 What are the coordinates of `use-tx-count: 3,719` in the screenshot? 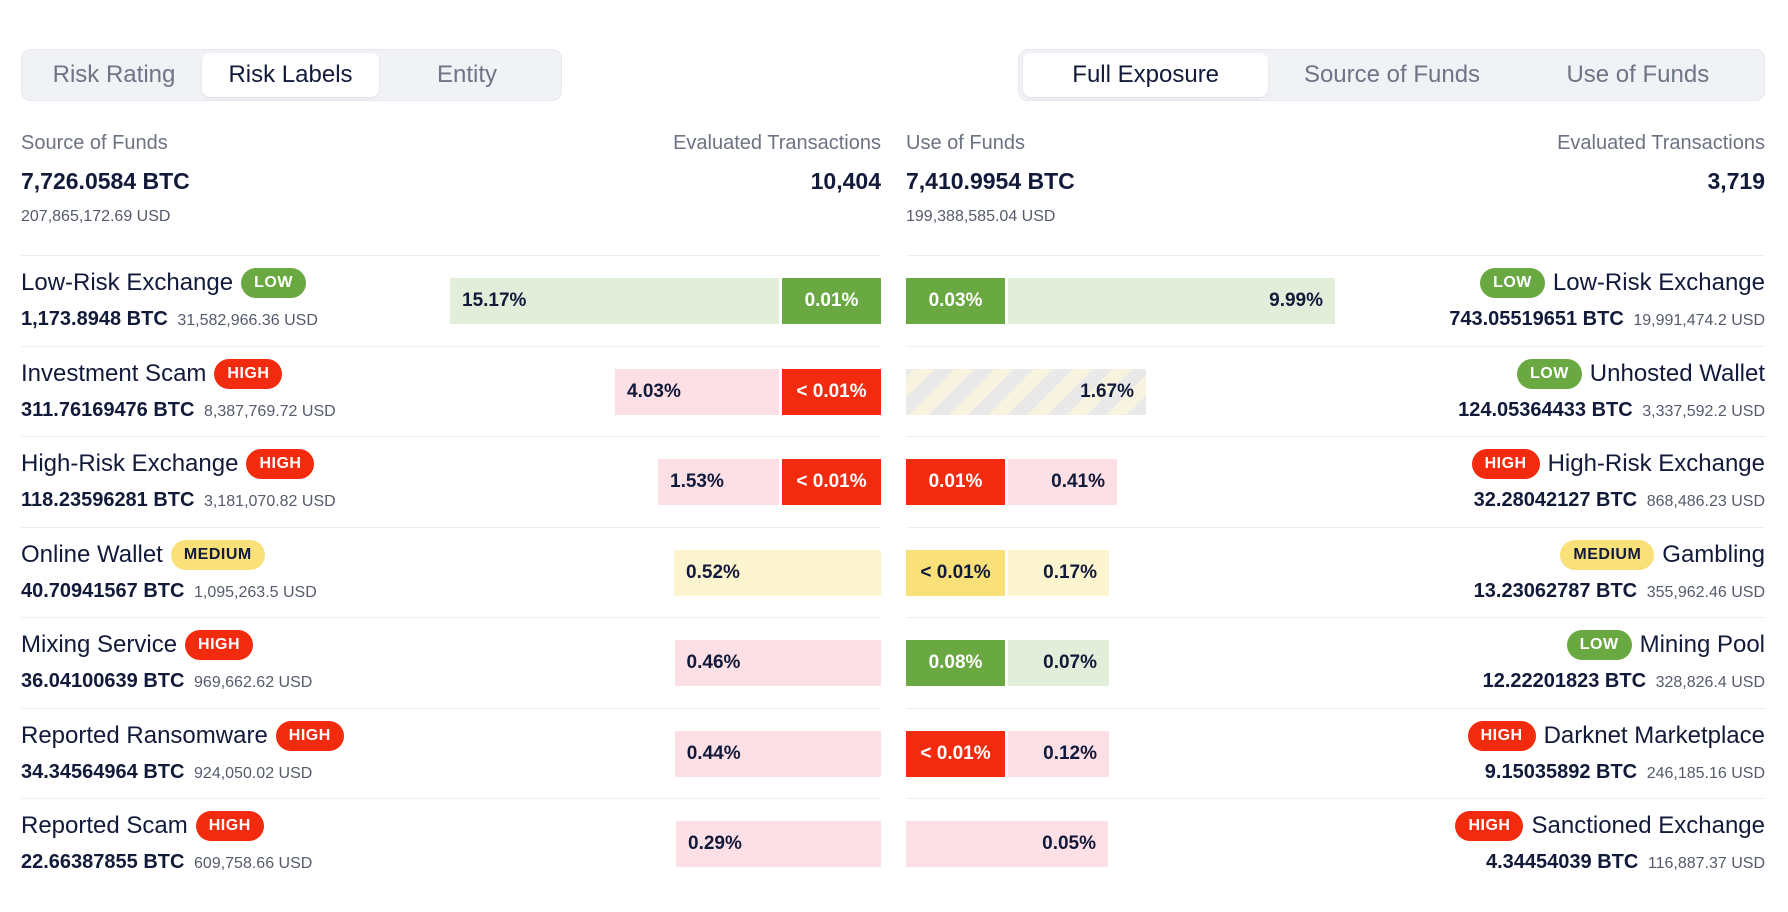 It's located at (1736, 181).